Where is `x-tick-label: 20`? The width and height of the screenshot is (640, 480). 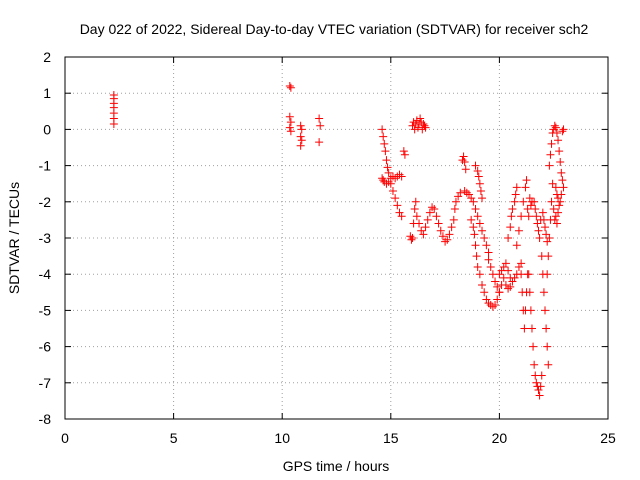
x-tick-label: 20 is located at coordinates (500, 438).